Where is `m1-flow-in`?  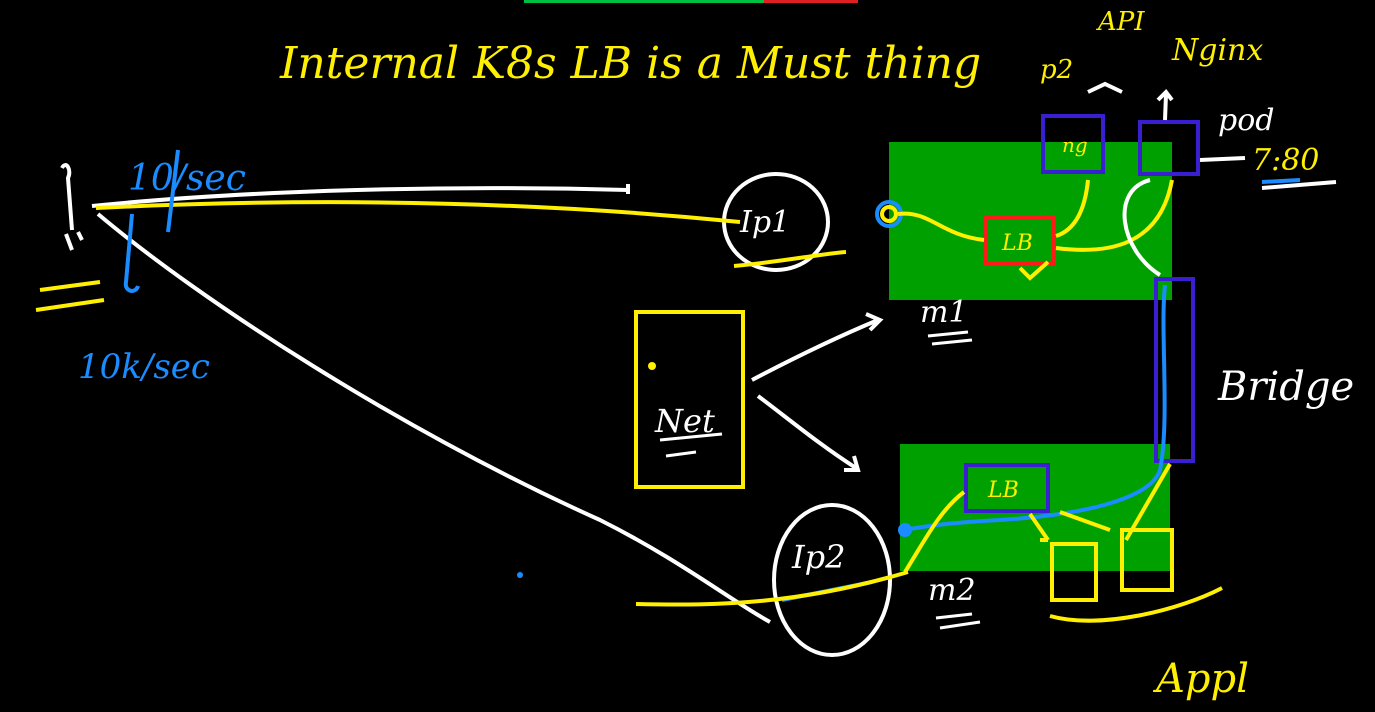 m1-flow-in is located at coordinates (941, 226).